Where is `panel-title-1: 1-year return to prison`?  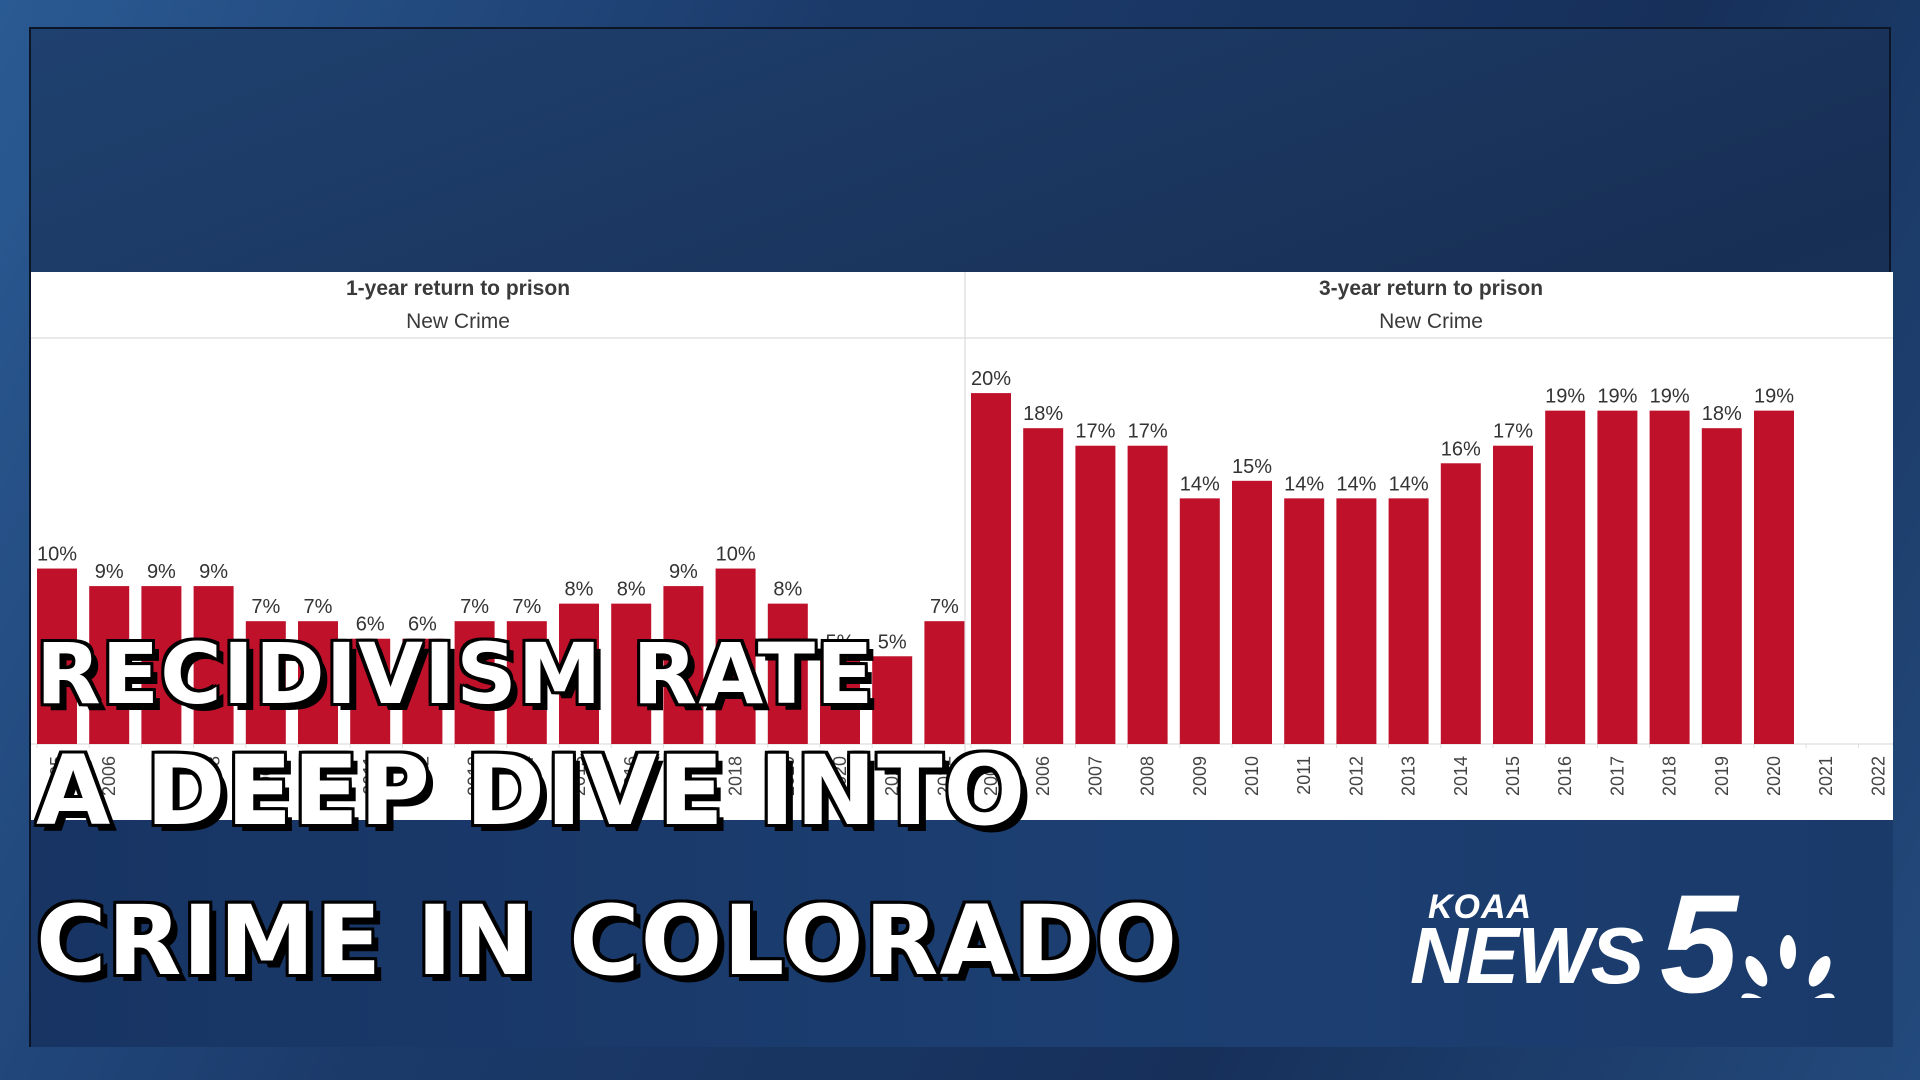 panel-title-1: 1-year return to prison is located at coordinates (458, 288).